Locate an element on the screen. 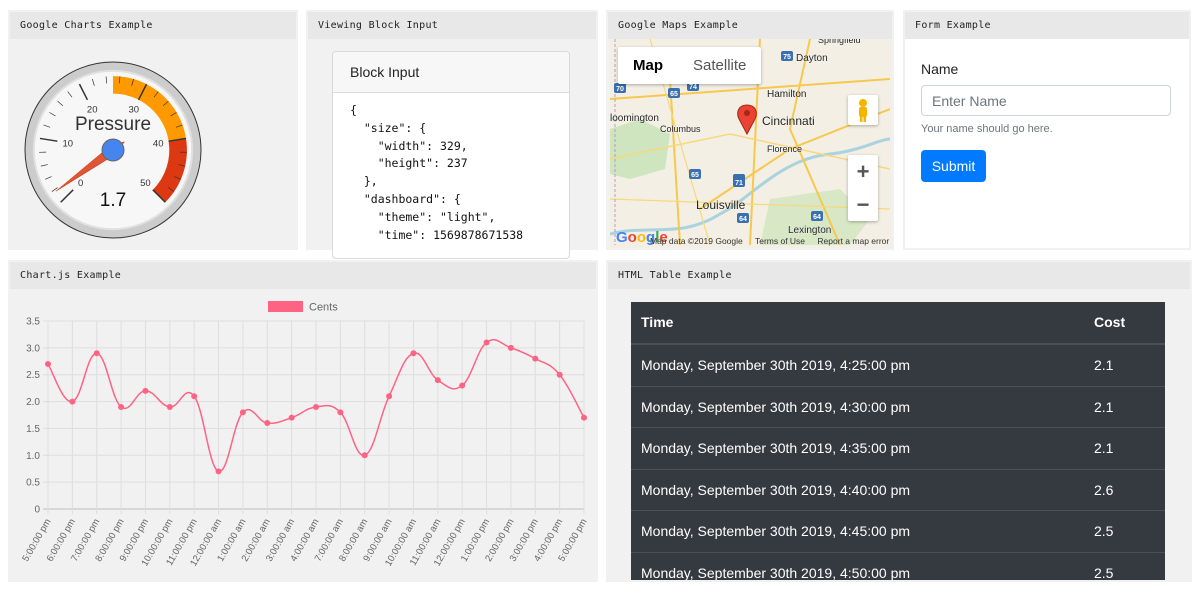  gauge-tick-label: 20 is located at coordinates (92, 110).